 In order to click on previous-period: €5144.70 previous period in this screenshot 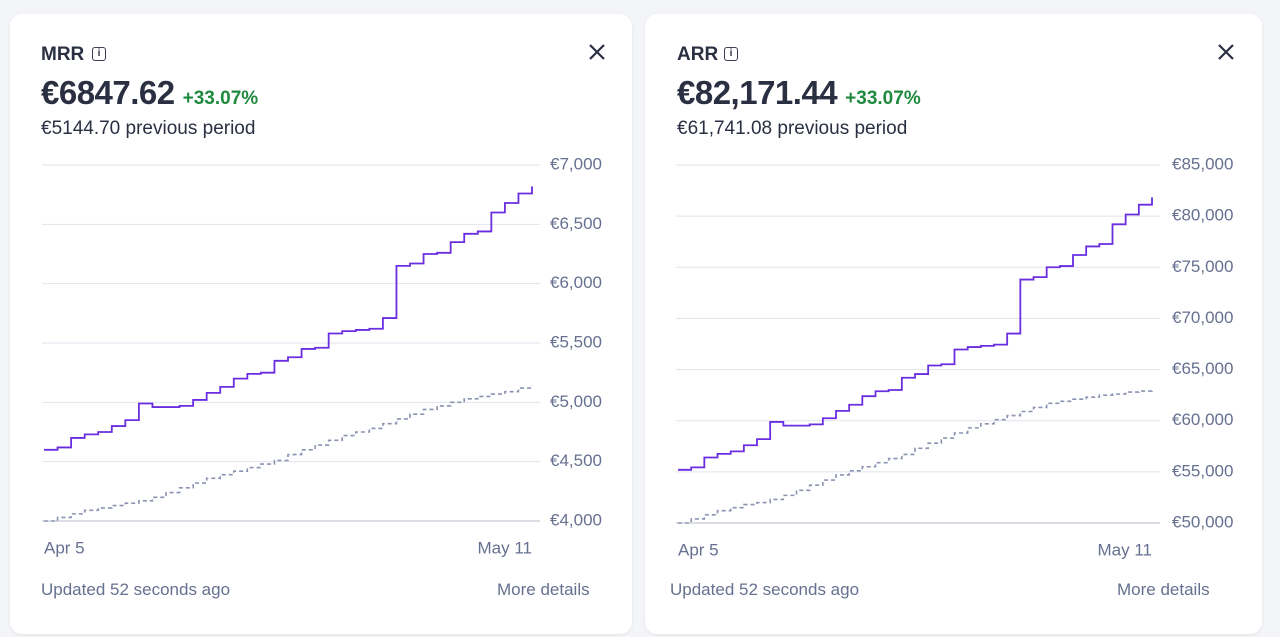, I will do `click(148, 128)`.